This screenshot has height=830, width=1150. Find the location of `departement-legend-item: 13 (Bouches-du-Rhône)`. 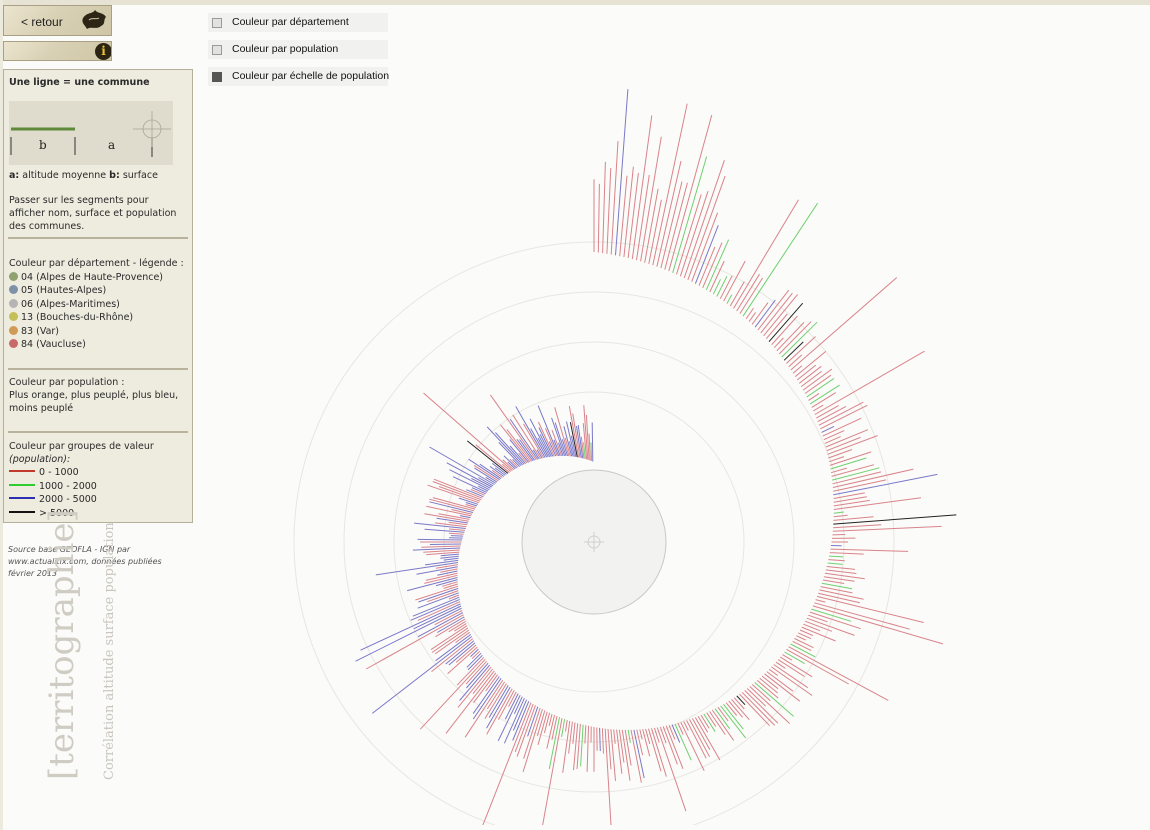

departement-legend-item: 13 (Bouches-du-Rhône) is located at coordinates (98, 318).